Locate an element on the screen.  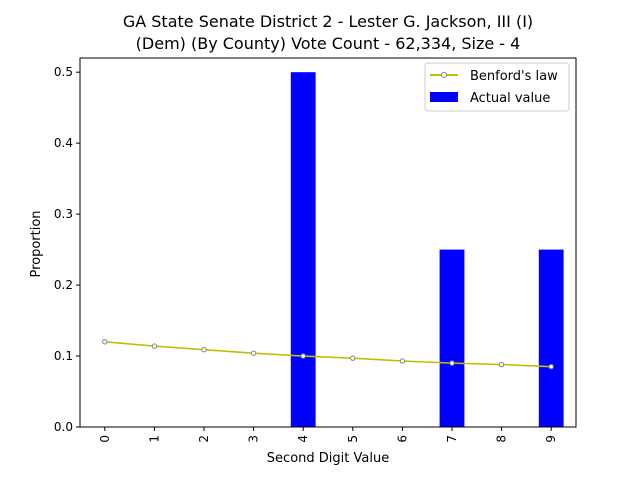
x-tick-label-2: 2 is located at coordinates (204, 439).